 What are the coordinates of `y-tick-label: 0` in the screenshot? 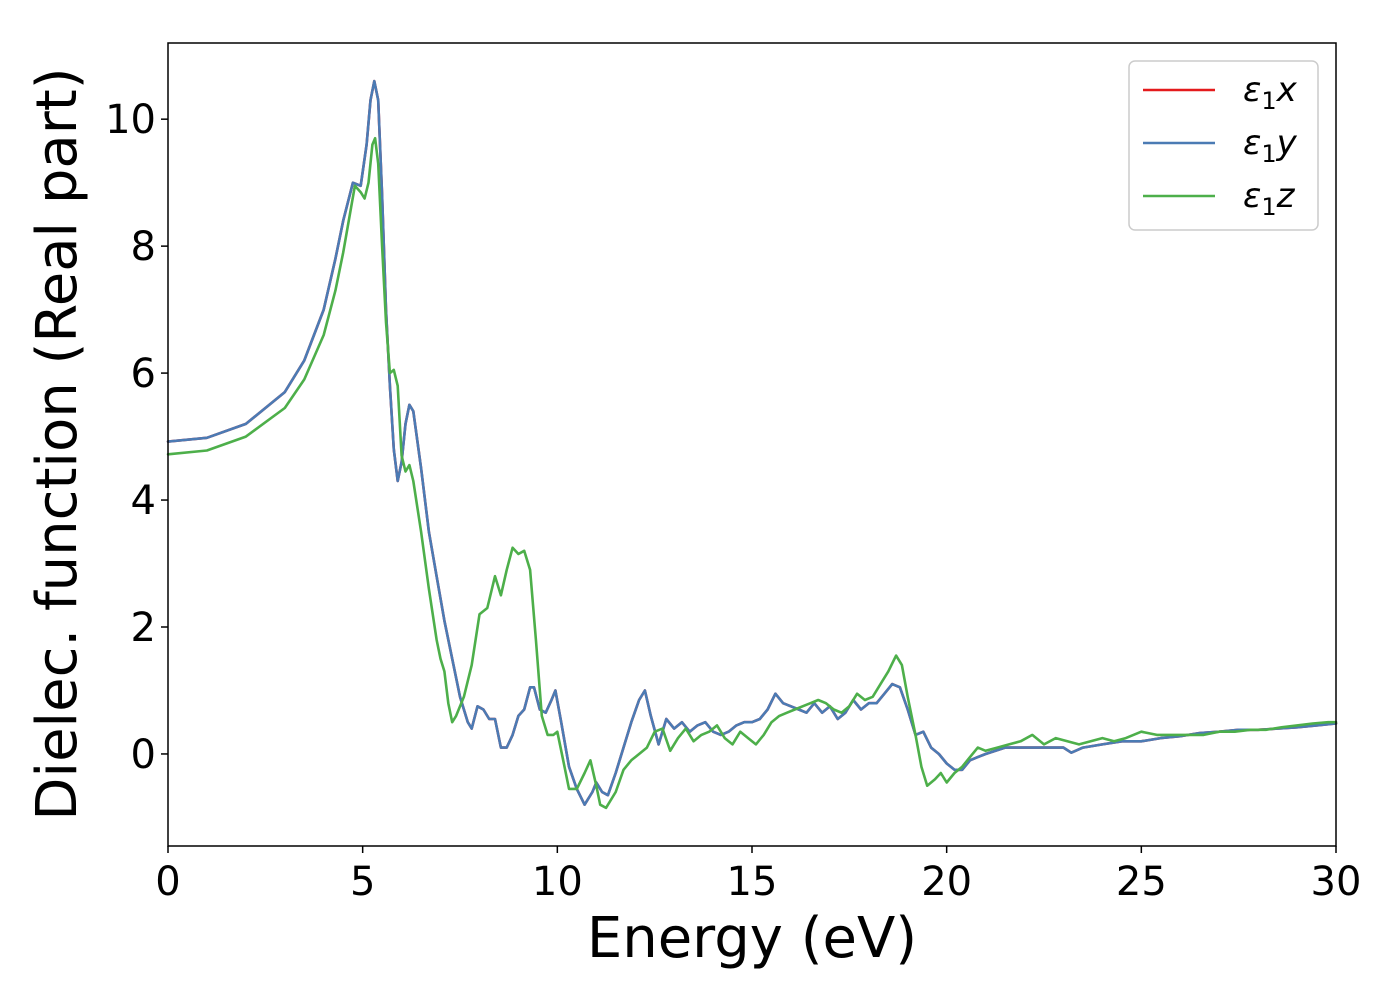 It's located at (143, 755).